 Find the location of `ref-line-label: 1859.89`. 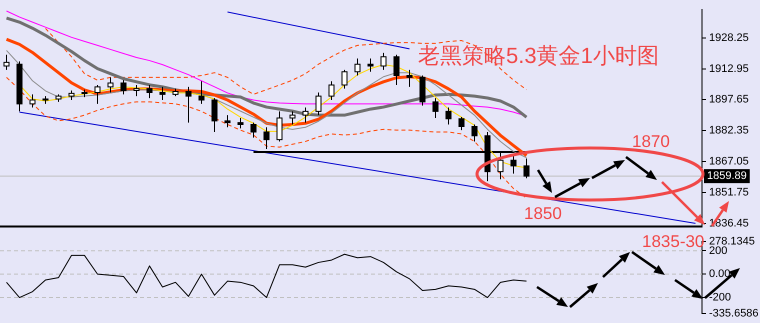

ref-line-label: 1859.89 is located at coordinates (727, 176).